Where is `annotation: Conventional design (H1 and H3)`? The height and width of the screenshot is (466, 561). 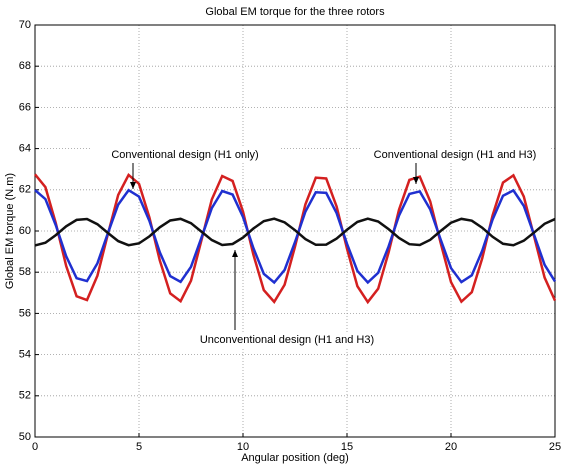 annotation: Conventional design (H1 and H3) is located at coordinates (455, 155).